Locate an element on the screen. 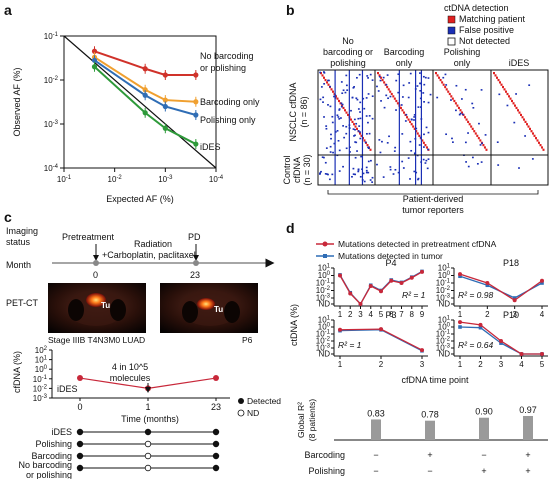 The height and width of the screenshot is (479, 560). subplot-xtick-label-3-4: 5 is located at coordinates (542, 364).